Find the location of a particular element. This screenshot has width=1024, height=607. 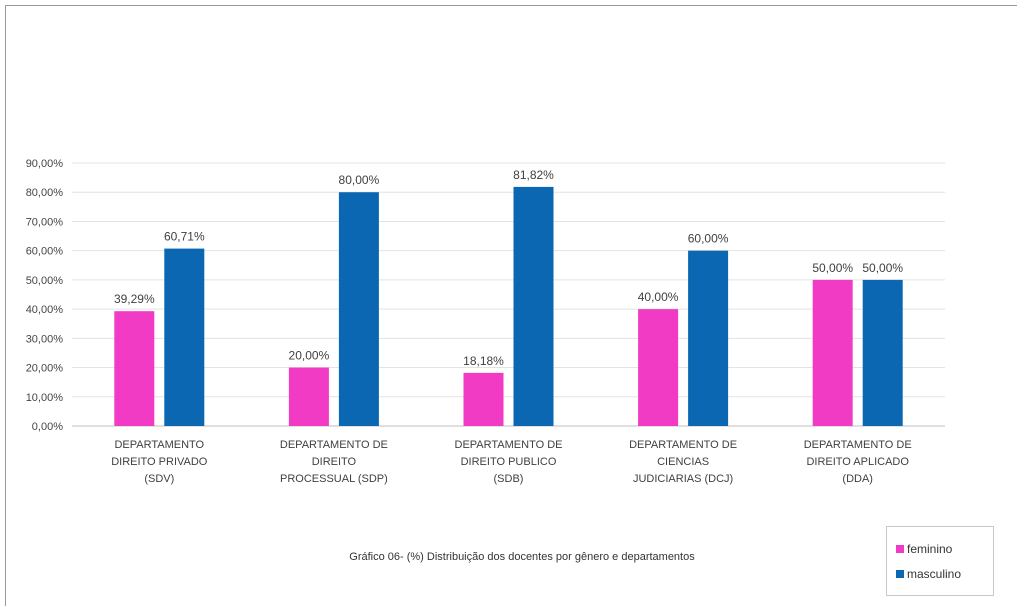

data-label: 60,71% is located at coordinates (184, 237).